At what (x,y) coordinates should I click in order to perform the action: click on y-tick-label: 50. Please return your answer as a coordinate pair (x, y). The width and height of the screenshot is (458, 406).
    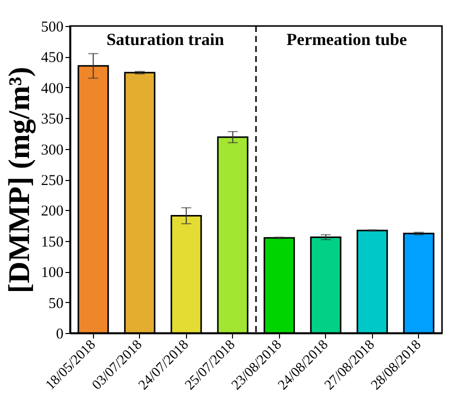
    Looking at the image, I should click on (56, 304).